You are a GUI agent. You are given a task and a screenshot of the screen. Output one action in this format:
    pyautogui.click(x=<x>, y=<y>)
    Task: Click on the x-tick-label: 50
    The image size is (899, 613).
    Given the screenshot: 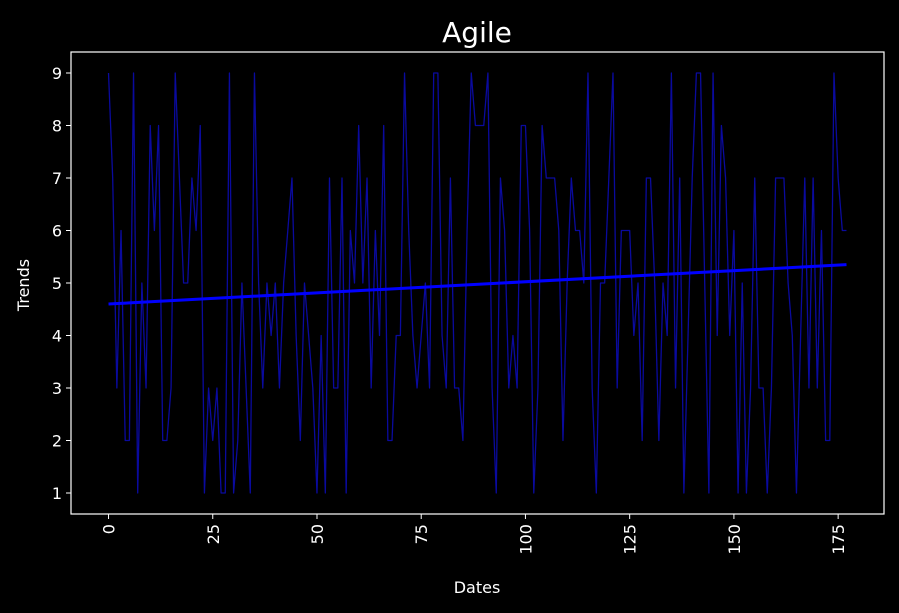 What is the action you would take?
    pyautogui.click(x=317, y=534)
    